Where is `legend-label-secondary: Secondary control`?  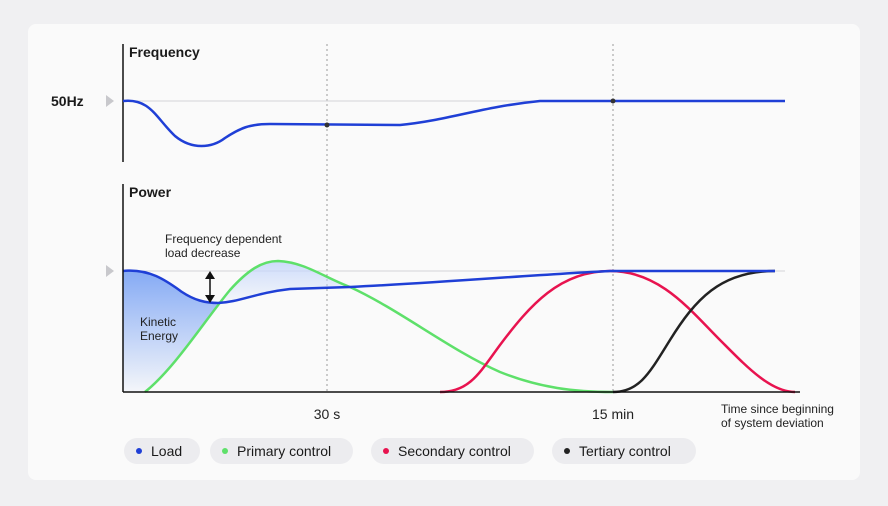
legend-label-secondary: Secondary control is located at coordinates (454, 451).